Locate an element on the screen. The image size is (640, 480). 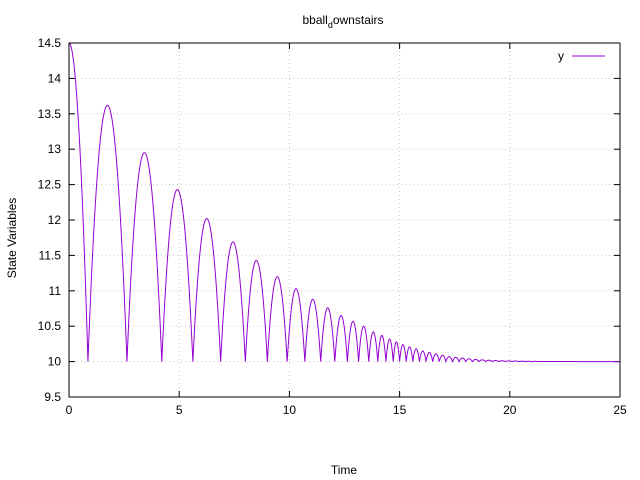
title-main: bball is located at coordinates (314, 20).